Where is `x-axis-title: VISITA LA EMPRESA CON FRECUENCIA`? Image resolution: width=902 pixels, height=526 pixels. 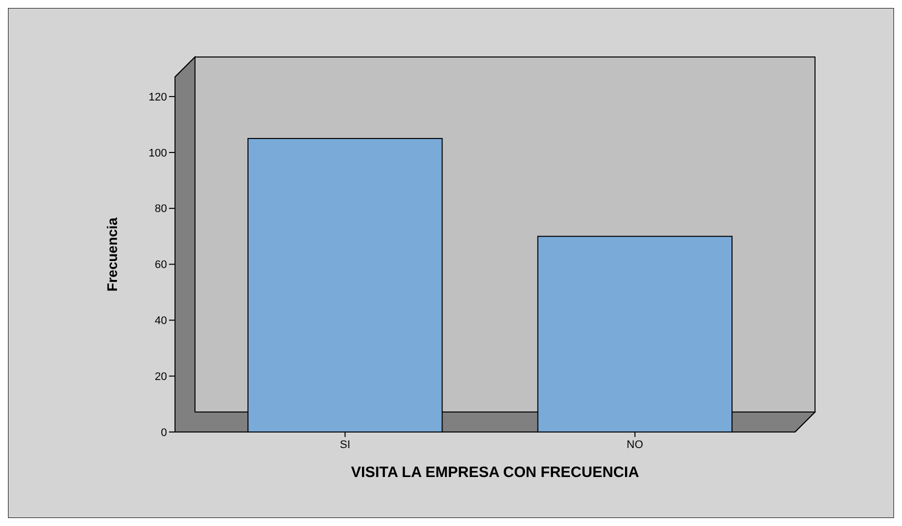
x-axis-title: VISITA LA EMPRESA CON FRECUENCIA is located at coordinates (495, 472).